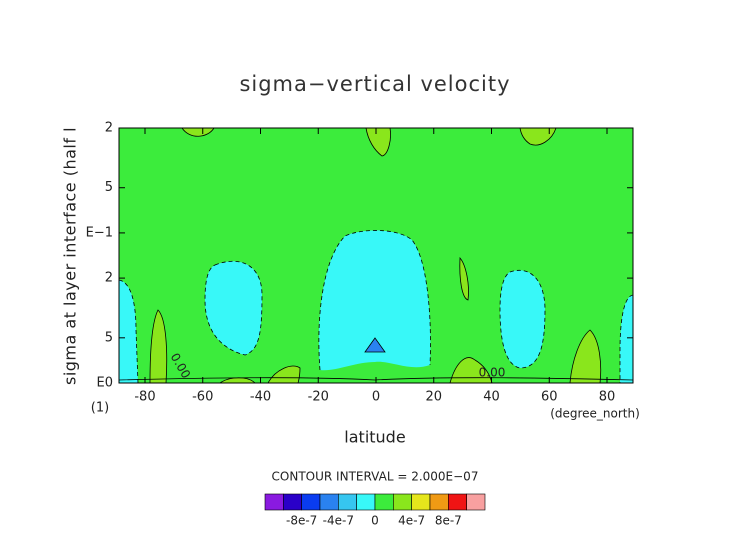  I want to click on y-tick-label: E−1, so click(99, 232).